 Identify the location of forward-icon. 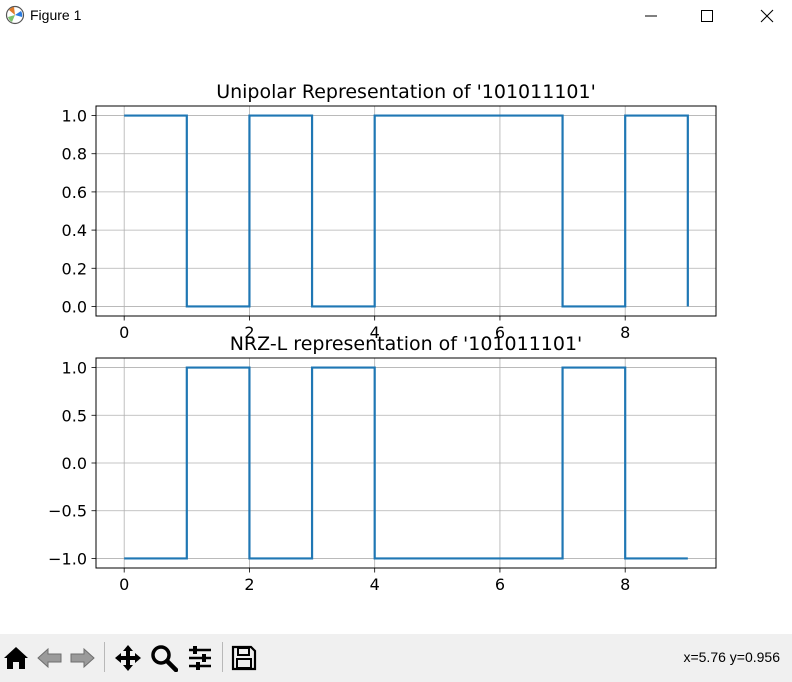
(82, 658).